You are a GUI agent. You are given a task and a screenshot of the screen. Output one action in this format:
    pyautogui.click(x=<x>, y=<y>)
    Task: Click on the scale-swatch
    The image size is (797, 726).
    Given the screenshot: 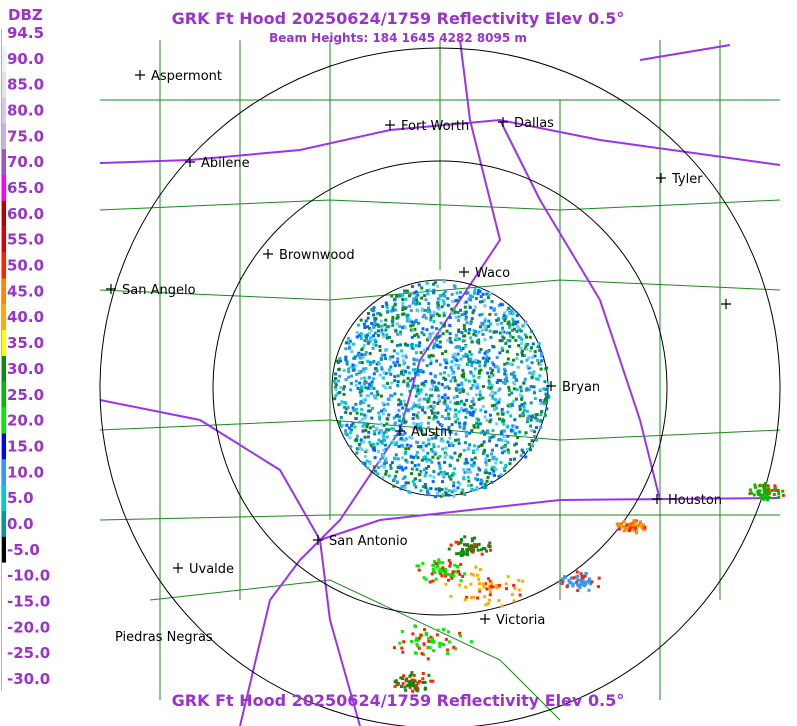 What is the action you would take?
    pyautogui.click(x=4, y=343)
    